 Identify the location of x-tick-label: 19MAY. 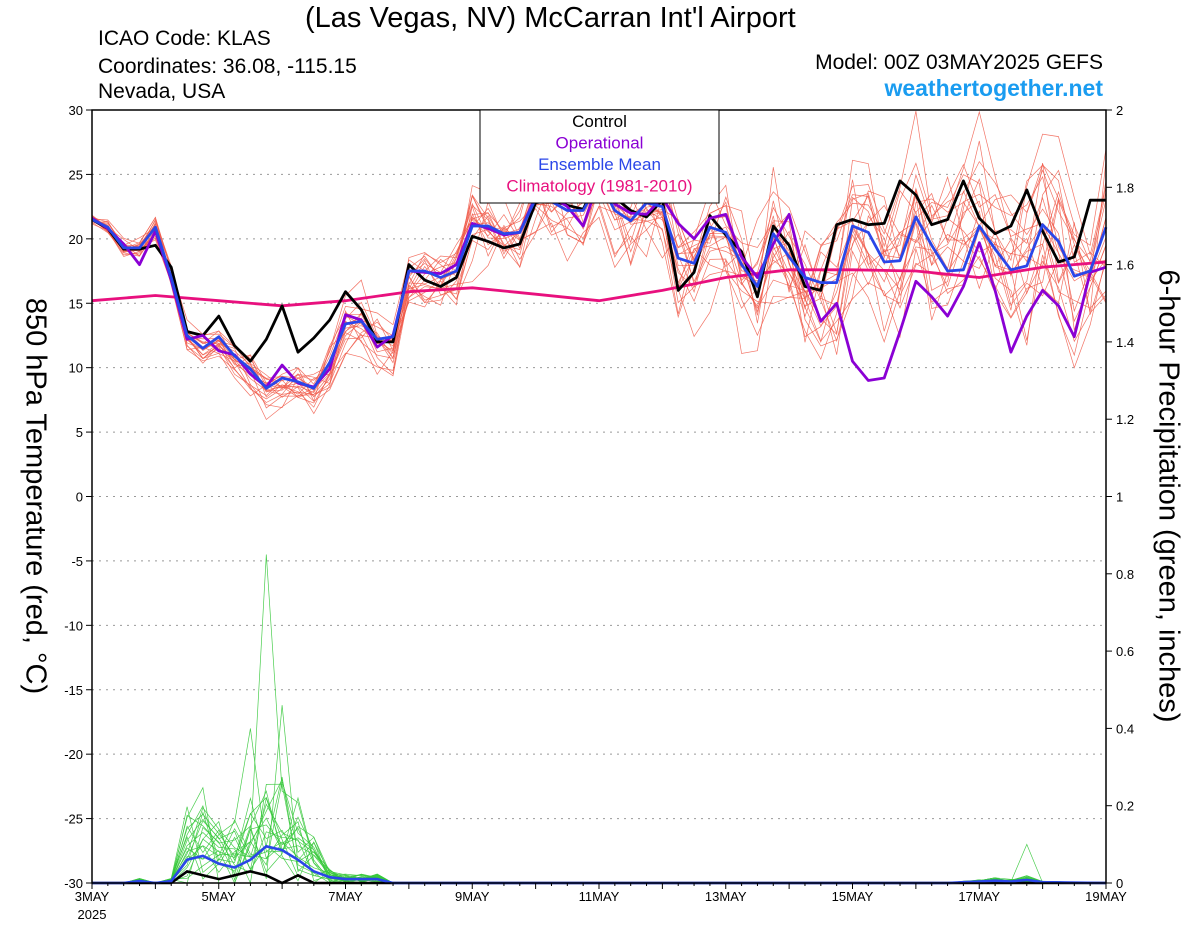
(1106, 896).